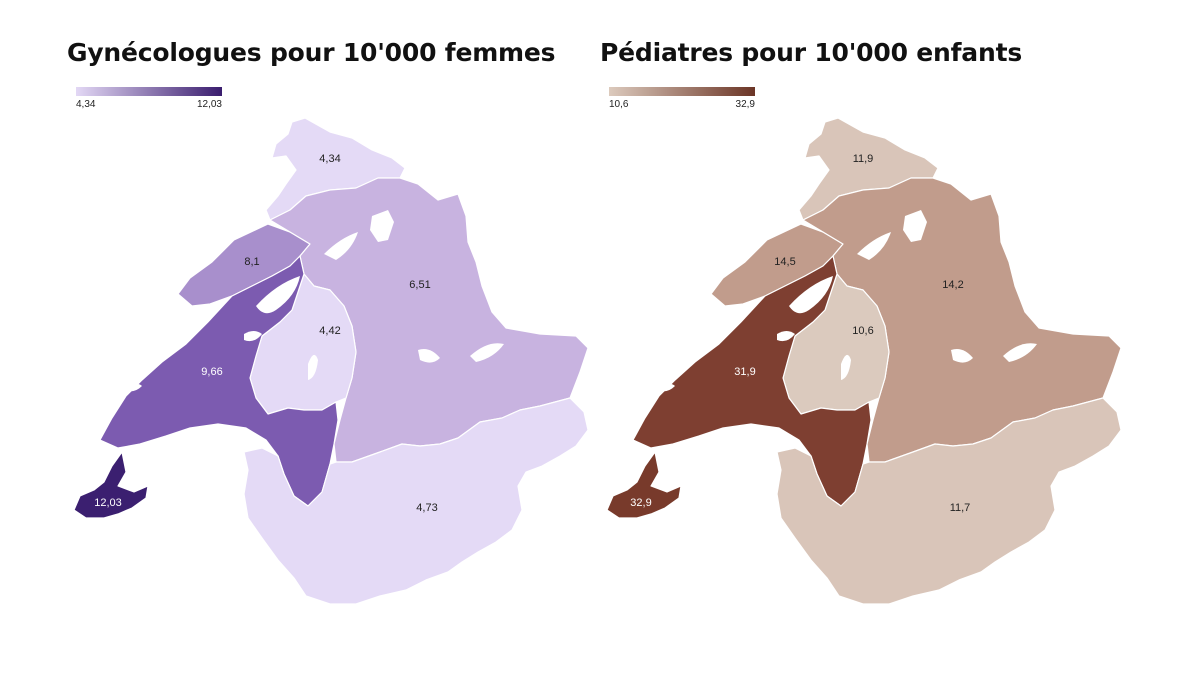 The image size is (1200, 675). Describe the element at coordinates (311, 52) in the screenshot. I see `map-title: Gynécologues pour 10'000 femmes` at that location.